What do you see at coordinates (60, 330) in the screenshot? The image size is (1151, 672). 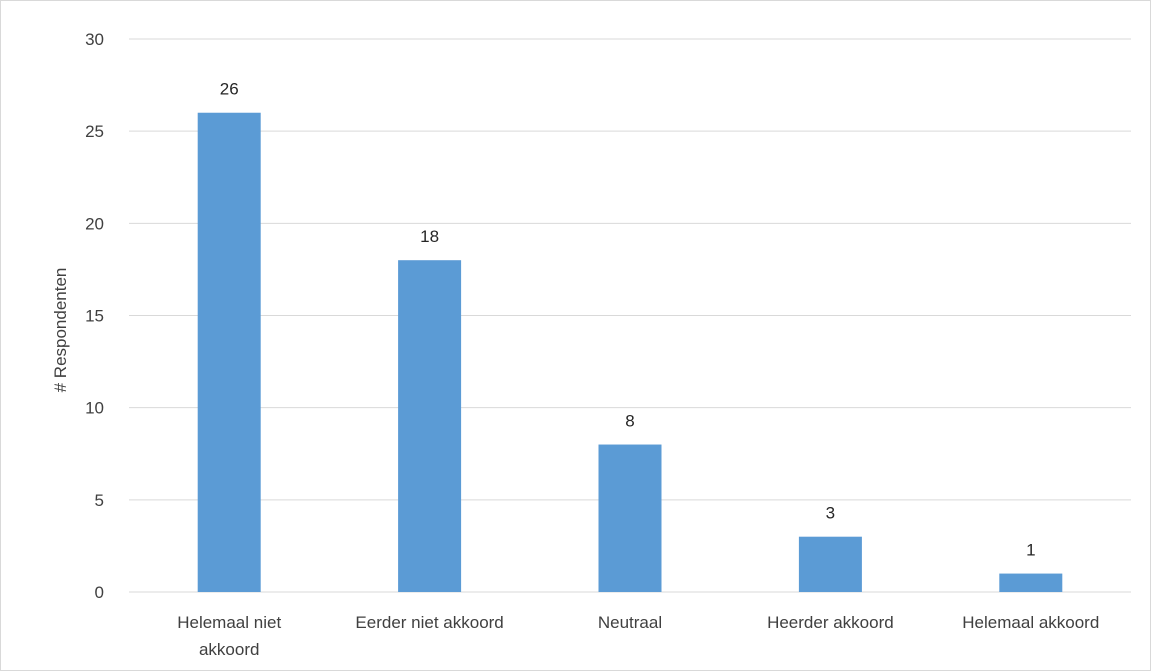 I see `y-axis-title: # Respondenten` at bounding box center [60, 330].